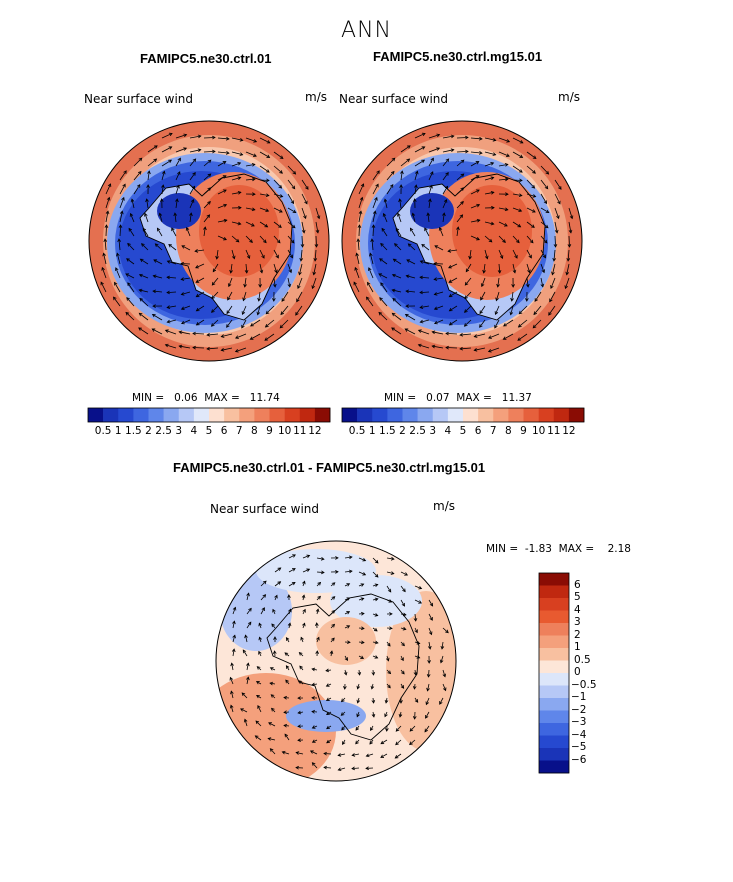 This screenshot has width=733, height=882. What do you see at coordinates (410, 415) in the screenshot?
I see `right-colorbar-swatch` at bounding box center [410, 415].